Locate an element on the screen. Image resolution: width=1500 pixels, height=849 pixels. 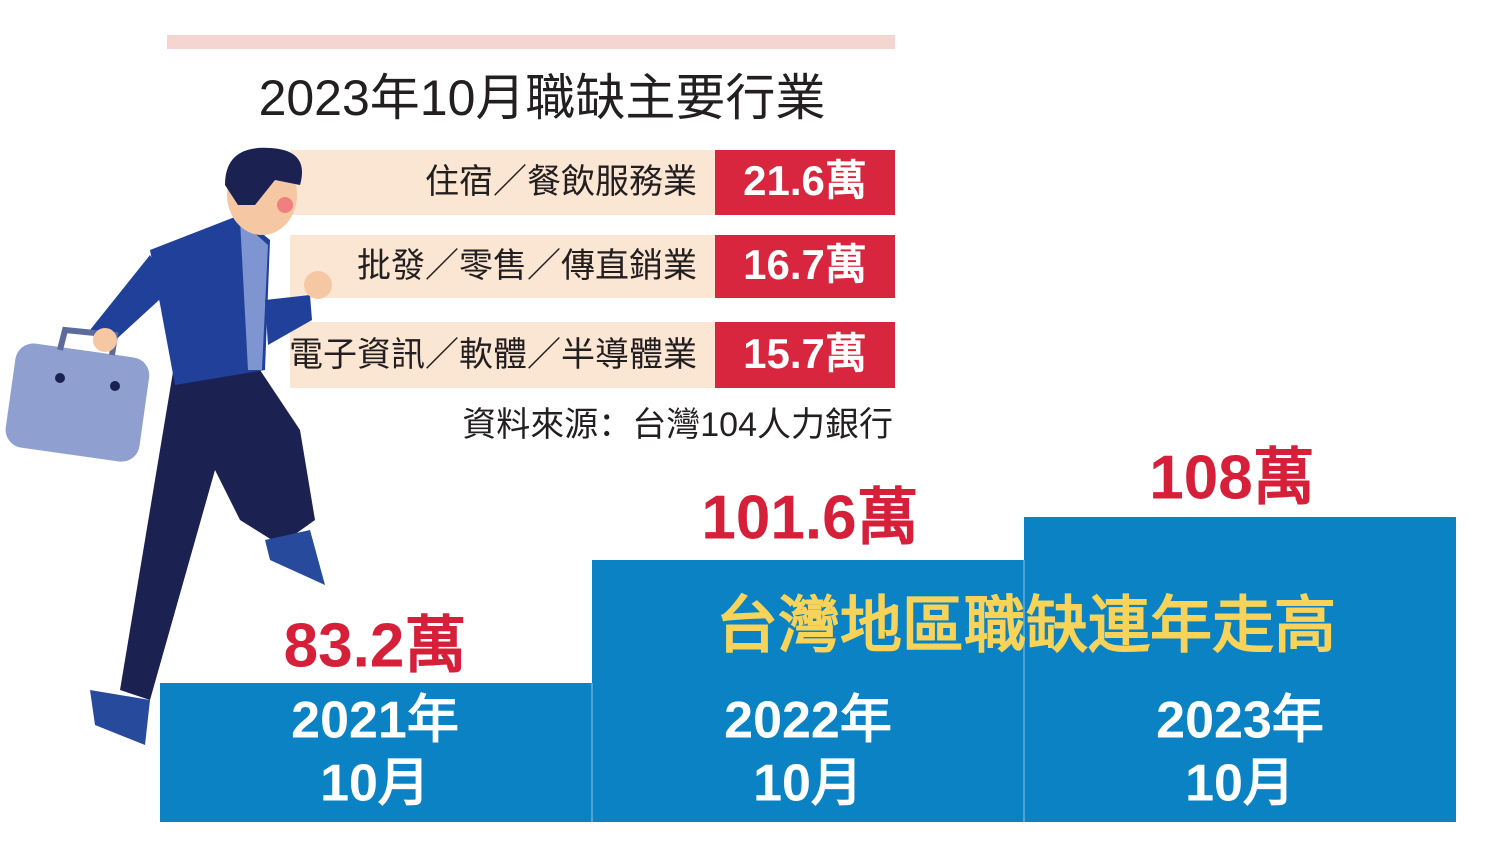
industry-value: 16.7萬 is located at coordinates (805, 264).